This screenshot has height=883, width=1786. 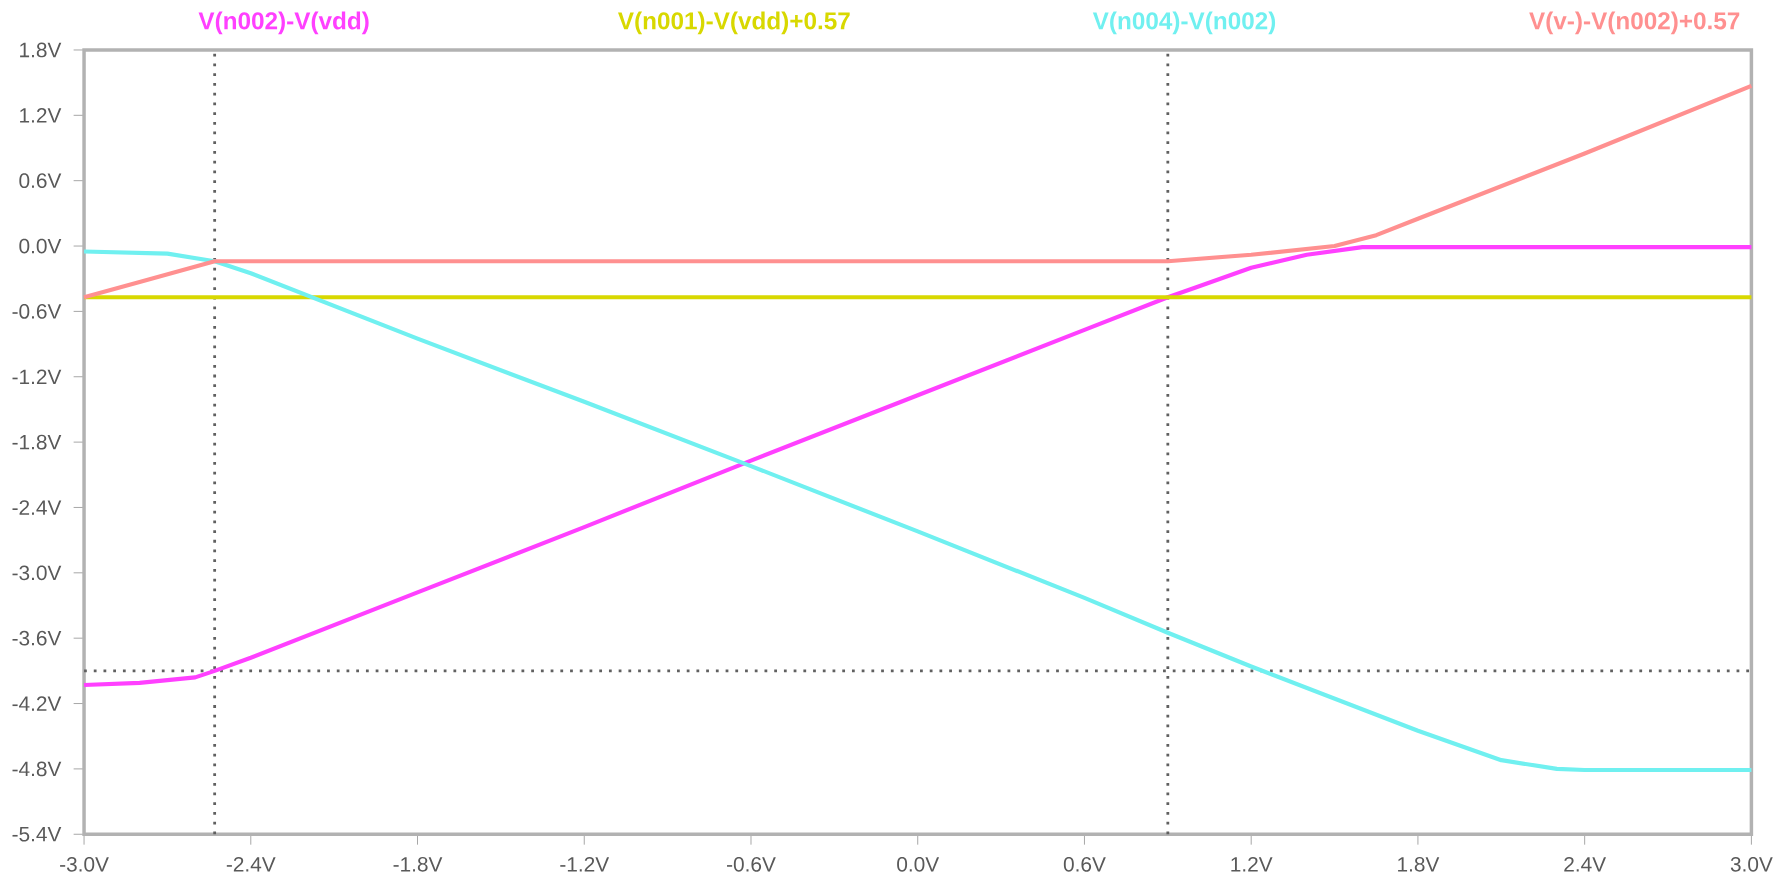 What do you see at coordinates (734, 23) in the screenshot?
I see `text: V(n001)-V(vdd)+0.57` at bounding box center [734, 23].